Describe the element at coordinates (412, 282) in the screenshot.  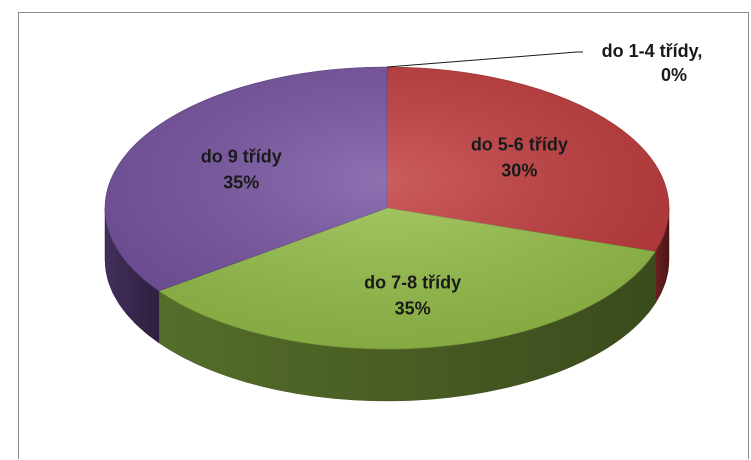
I see `slice-label-3: do 7-8 třídy` at that location.